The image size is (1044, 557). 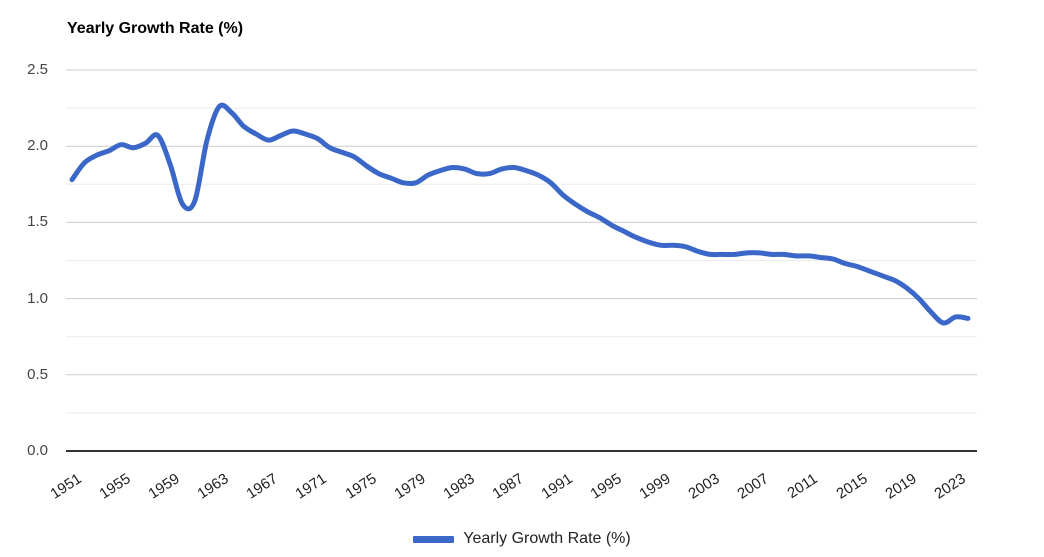 What do you see at coordinates (37, 69) in the screenshot?
I see `y-tick-label: 2.5` at bounding box center [37, 69].